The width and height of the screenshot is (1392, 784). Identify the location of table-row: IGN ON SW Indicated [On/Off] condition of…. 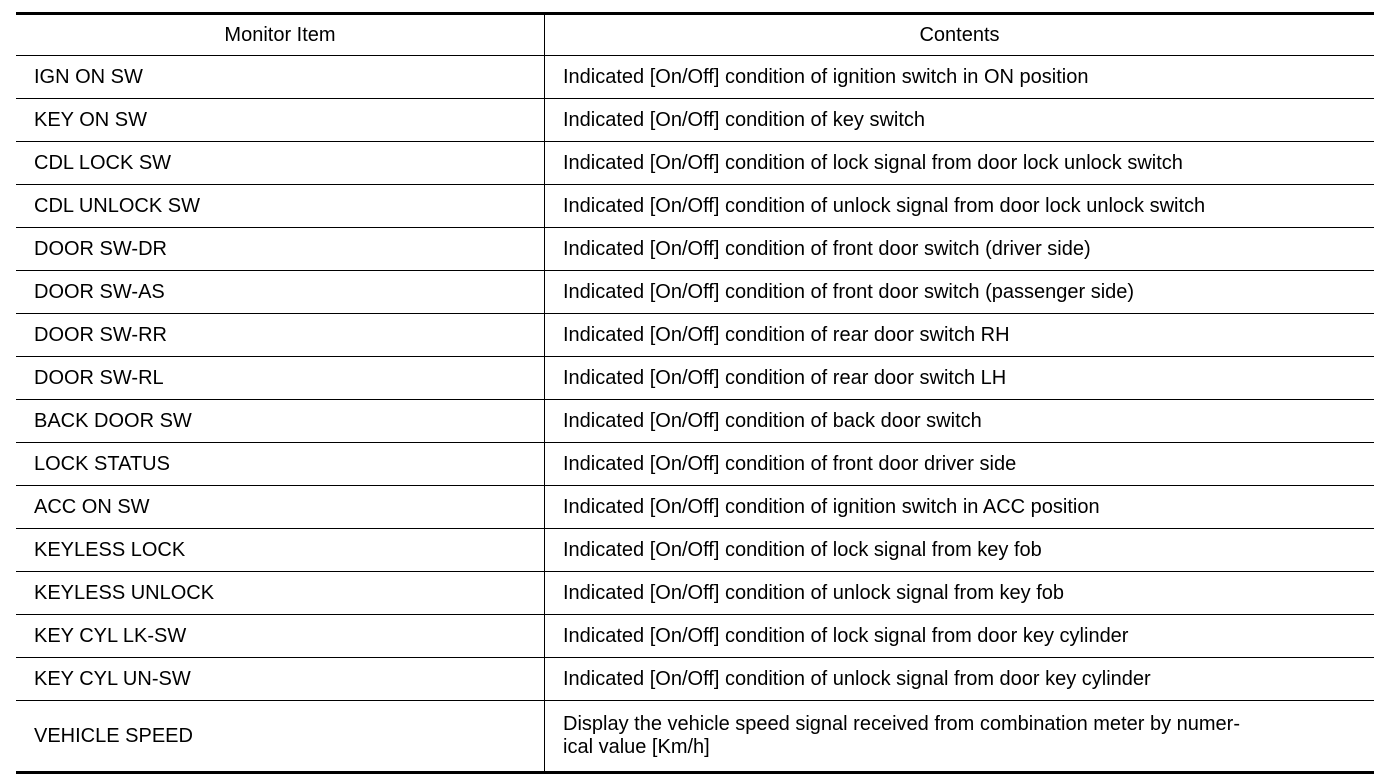
(695, 77).